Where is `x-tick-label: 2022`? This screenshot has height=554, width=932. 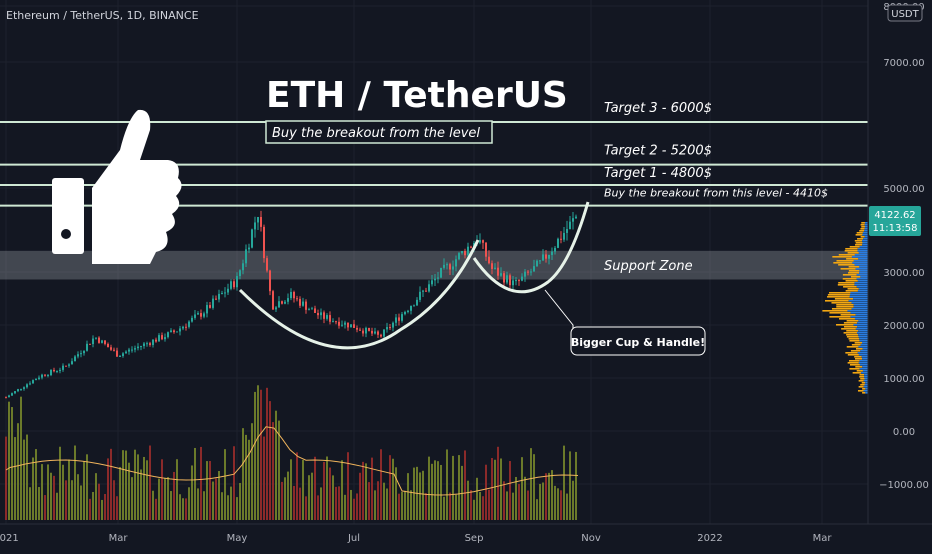
x-tick-label: 2022 is located at coordinates (709, 538).